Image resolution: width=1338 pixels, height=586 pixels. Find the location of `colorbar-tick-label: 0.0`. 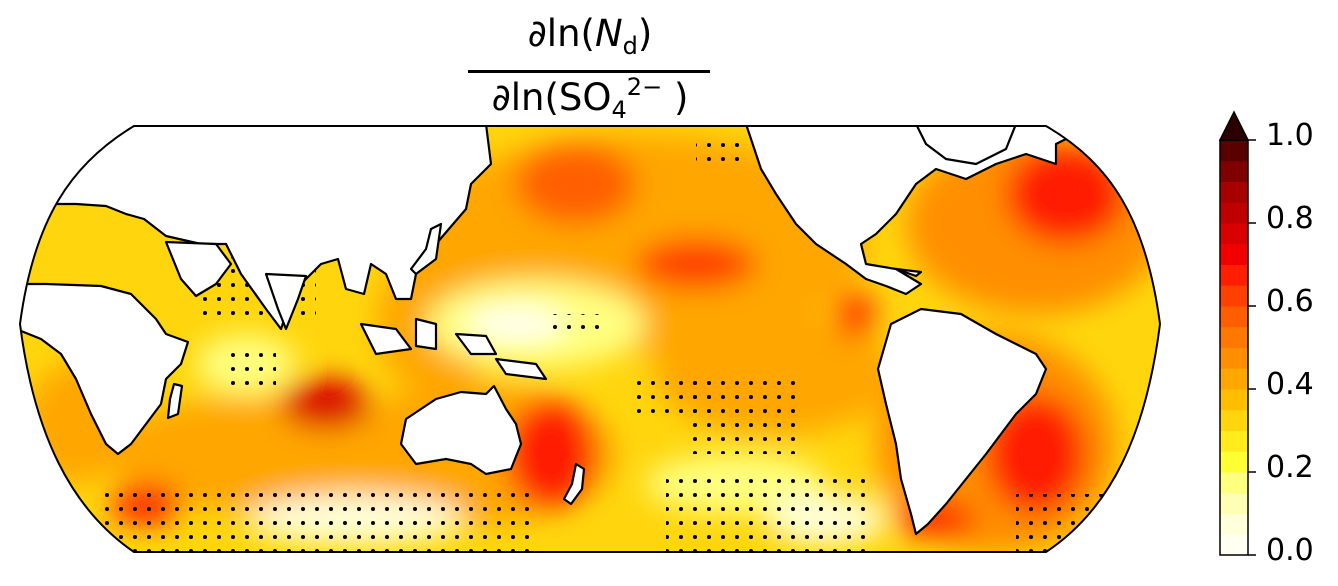

colorbar-tick-label: 0.0 is located at coordinates (1290, 550).